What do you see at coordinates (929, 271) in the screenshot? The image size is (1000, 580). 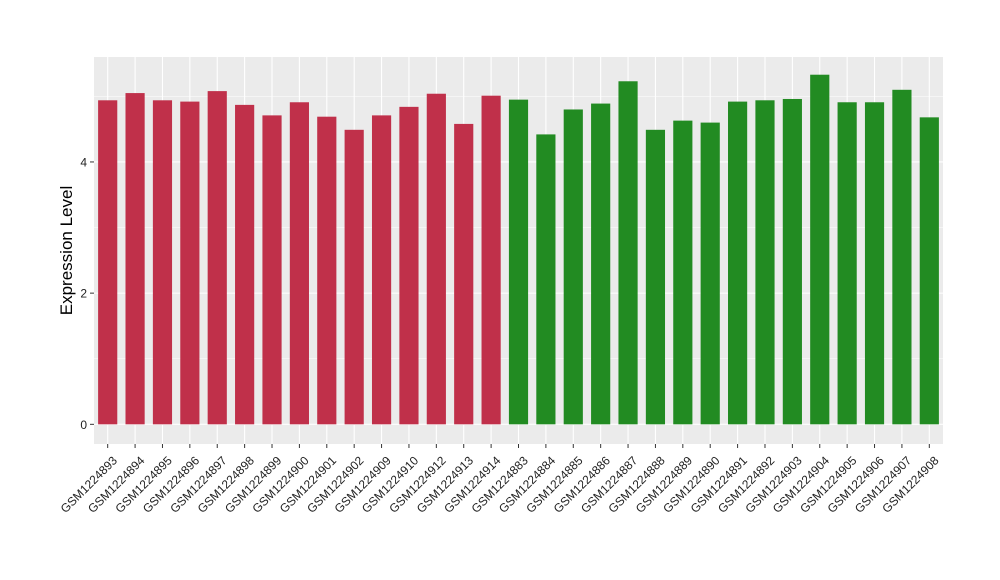 I see `bar-GSM1224908` at bounding box center [929, 271].